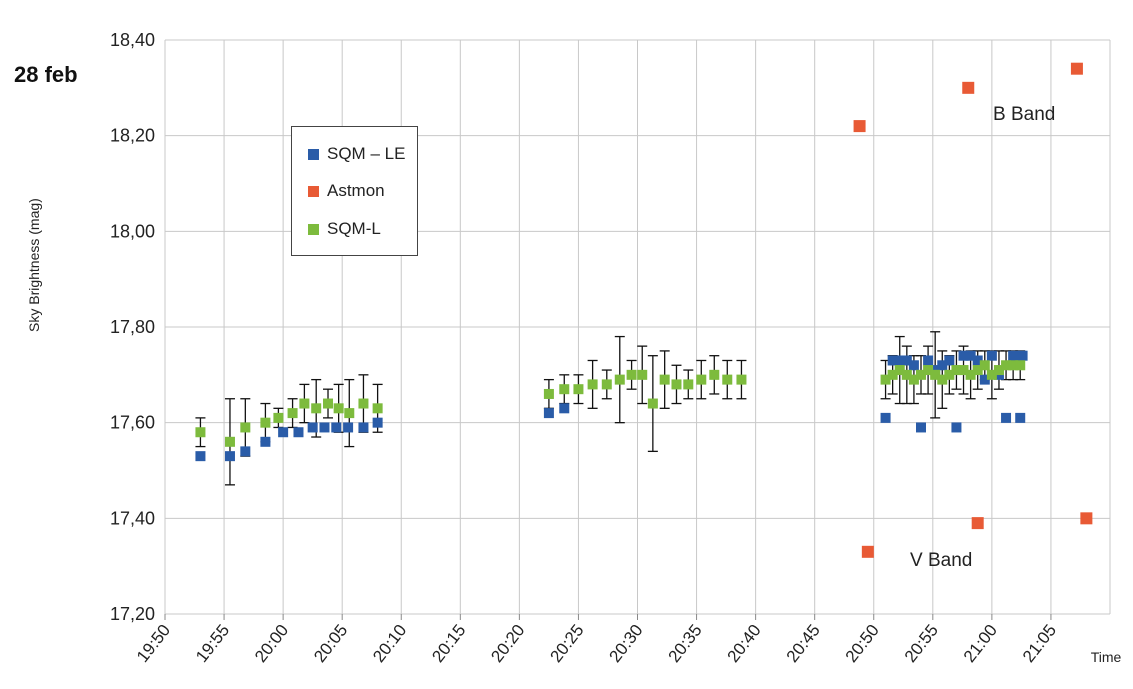  Describe the element at coordinates (330, 643) in the screenshot. I see `x-tick-label: 20:05` at that location.